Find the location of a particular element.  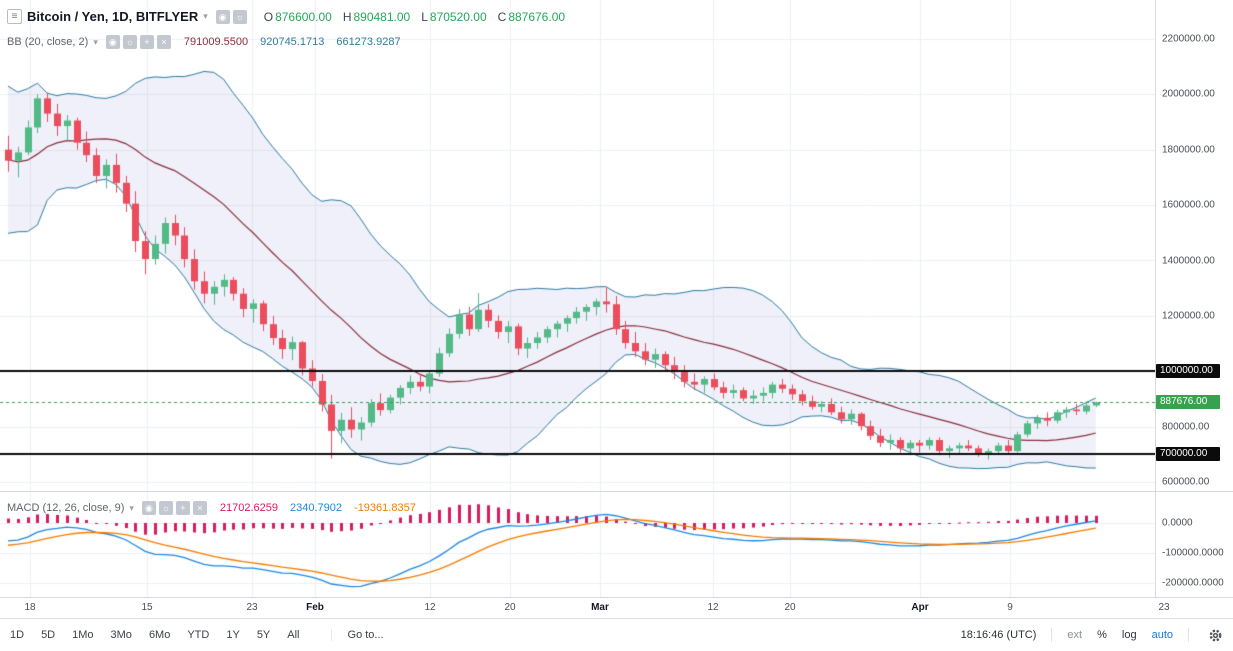

symbol-quick-actions: ◉ ☼ is located at coordinates (231, 16).